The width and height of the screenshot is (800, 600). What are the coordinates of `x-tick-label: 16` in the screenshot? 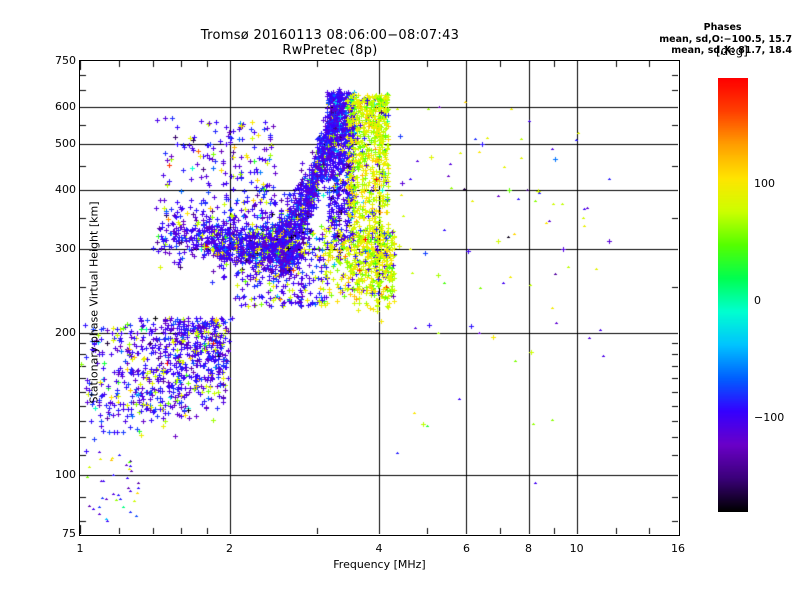 It's located at (678, 548).